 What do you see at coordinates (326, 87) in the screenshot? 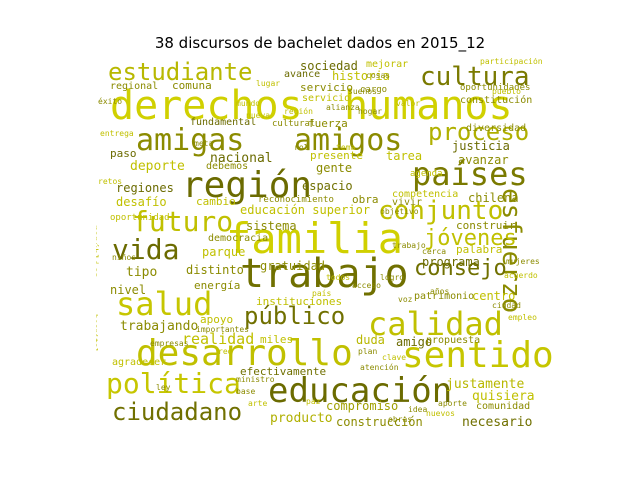
I see `word-49: servicio` at bounding box center [326, 87].